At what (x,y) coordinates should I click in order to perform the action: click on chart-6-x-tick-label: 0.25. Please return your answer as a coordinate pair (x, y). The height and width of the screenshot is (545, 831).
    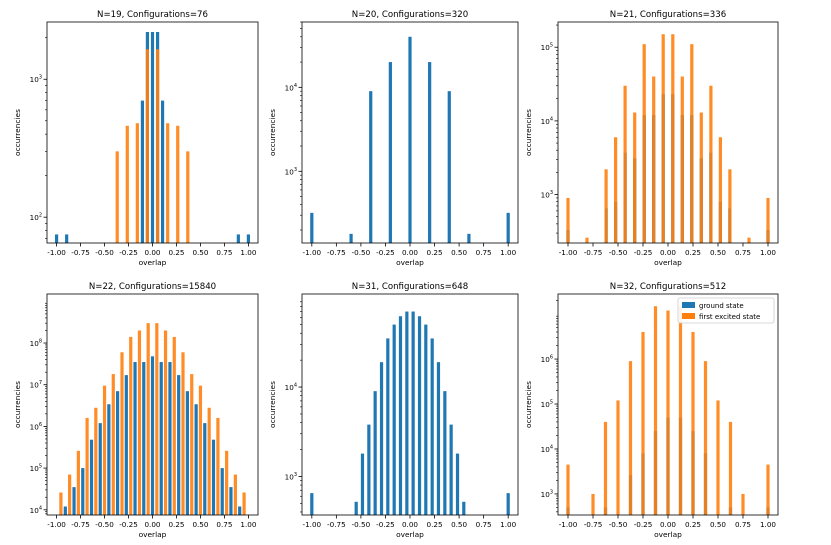
    Looking at the image, I should click on (693, 524).